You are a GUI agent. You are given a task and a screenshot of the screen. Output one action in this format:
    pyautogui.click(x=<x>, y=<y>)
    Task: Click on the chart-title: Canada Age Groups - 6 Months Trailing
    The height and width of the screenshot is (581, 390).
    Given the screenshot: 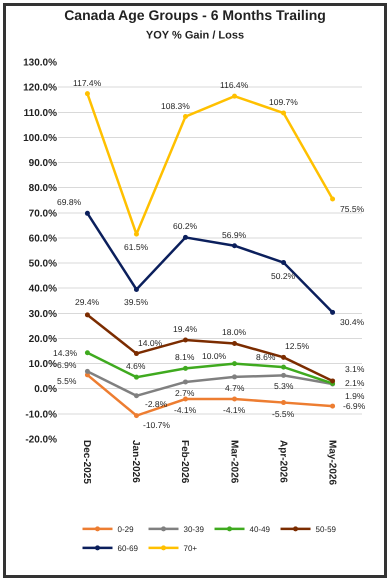 What is the action you would take?
    pyautogui.click(x=195, y=15)
    